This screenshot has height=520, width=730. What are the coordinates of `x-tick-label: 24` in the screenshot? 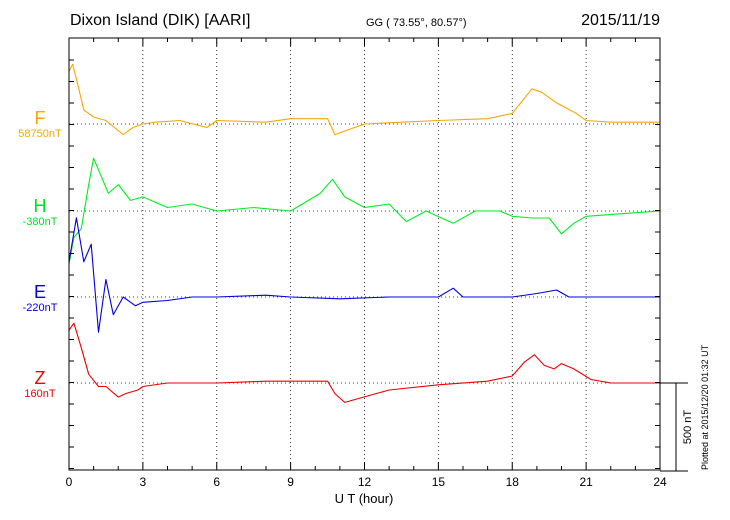 It's located at (660, 482).